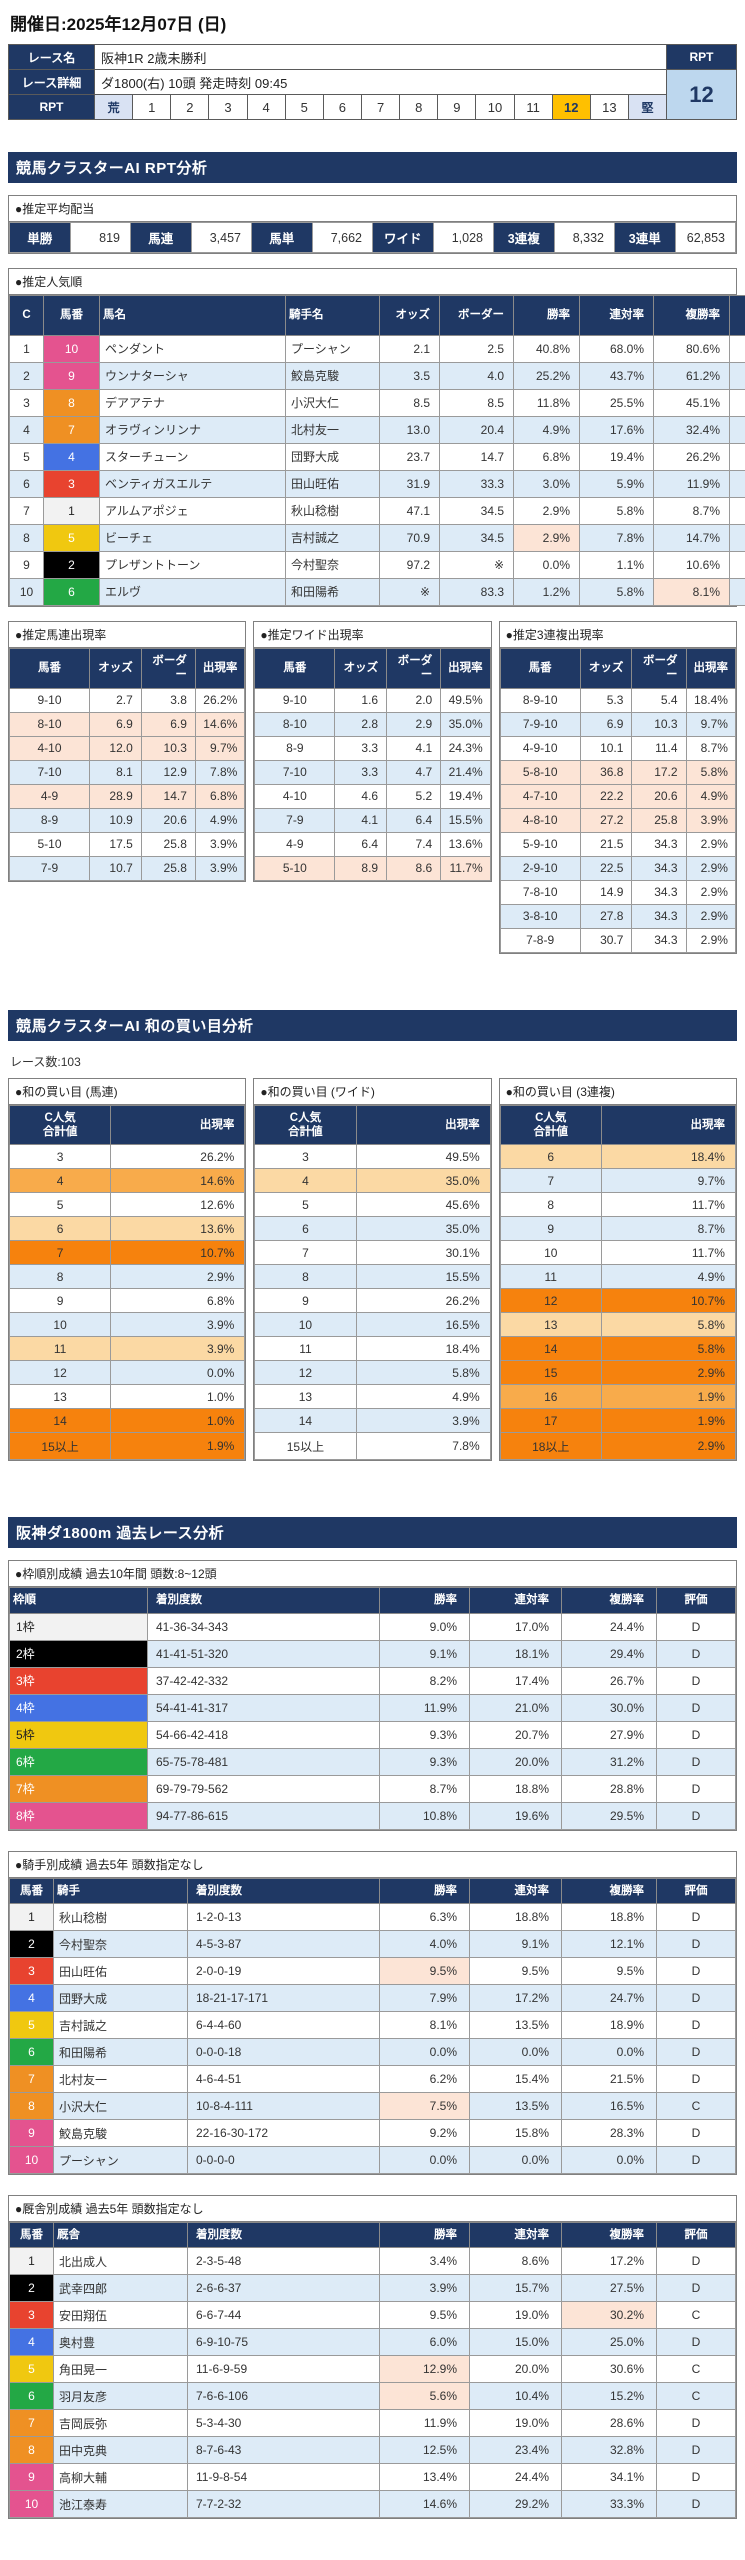  What do you see at coordinates (737, 564) in the screenshot?
I see `cell: -` at bounding box center [737, 564].